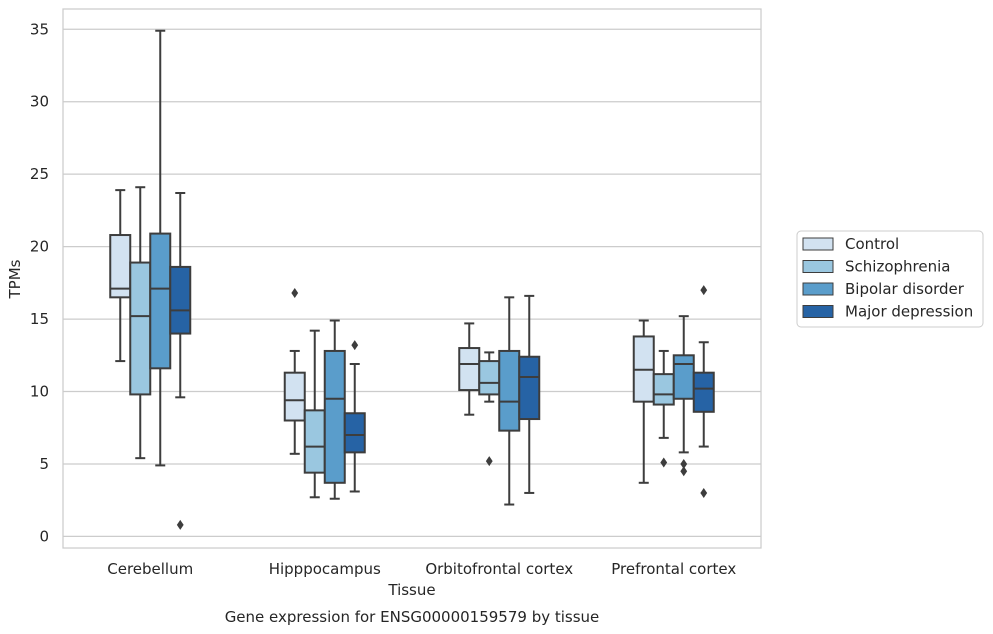 Image resolution: width=993 pixels, height=634 pixels. I want to click on y-tick-label-25: 25, so click(39, 174).